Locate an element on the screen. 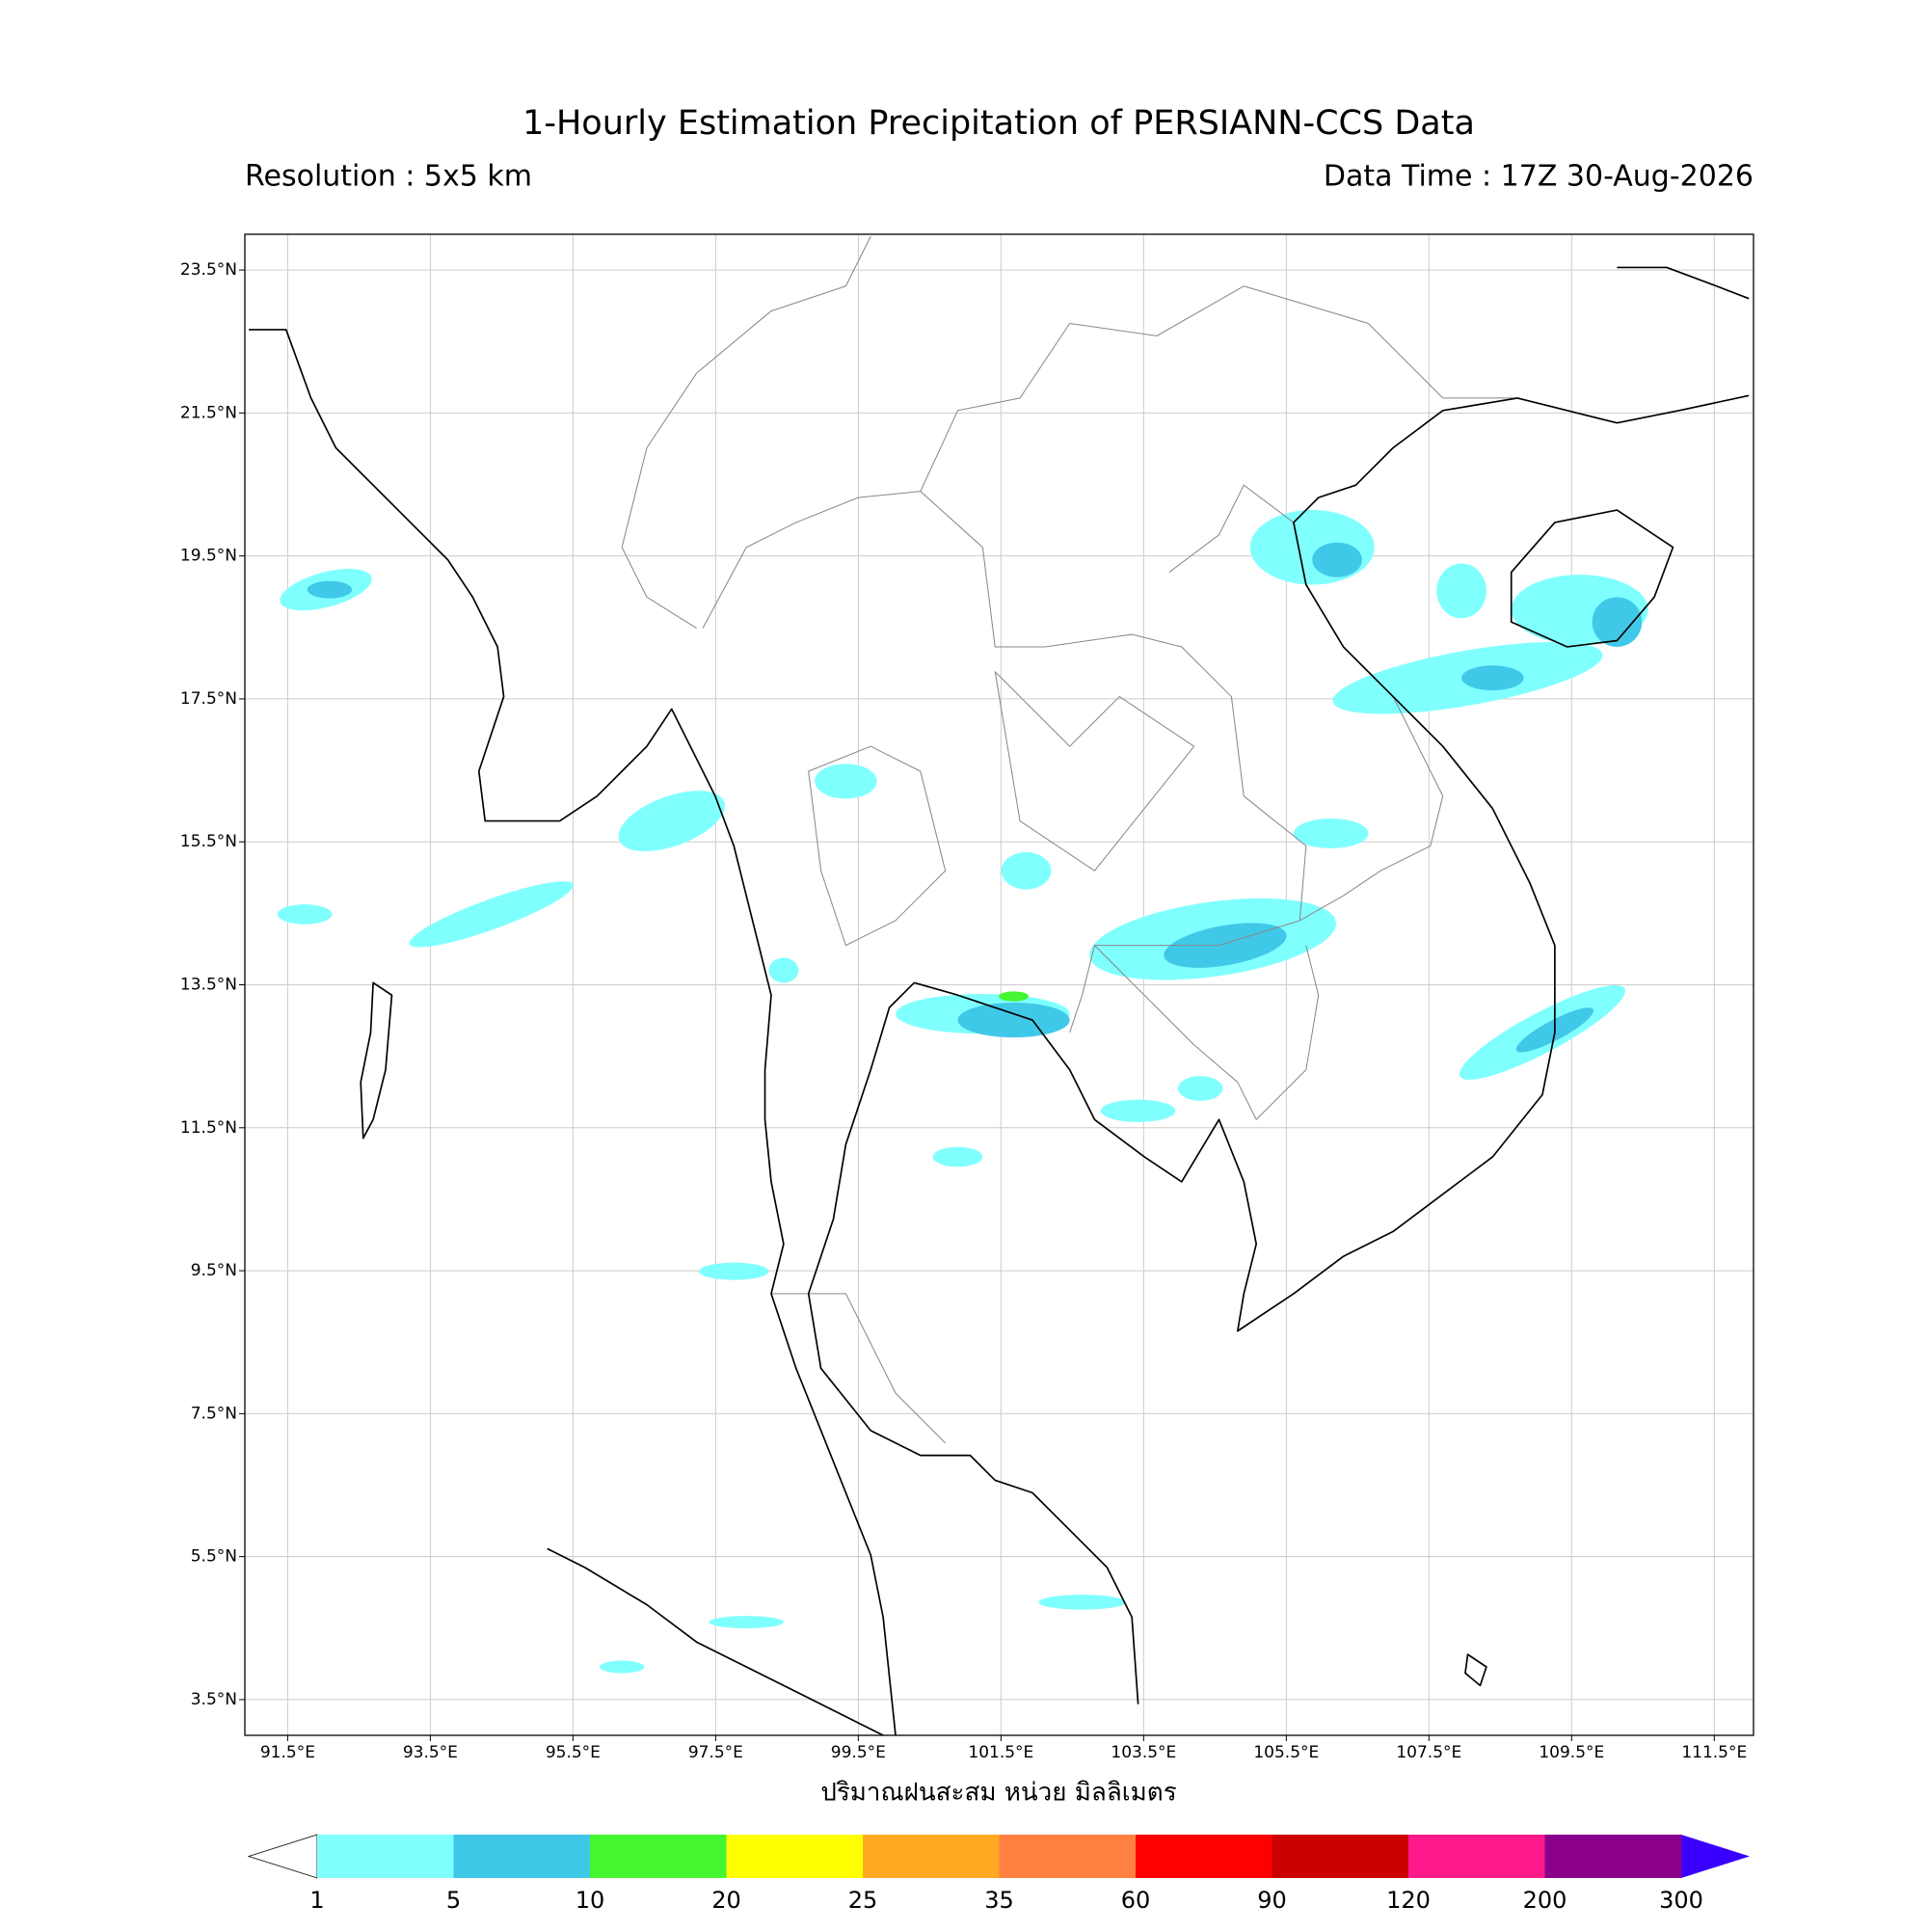 The image size is (1928, 1932). y-tick-label: 9.5°N is located at coordinates (214, 1270).